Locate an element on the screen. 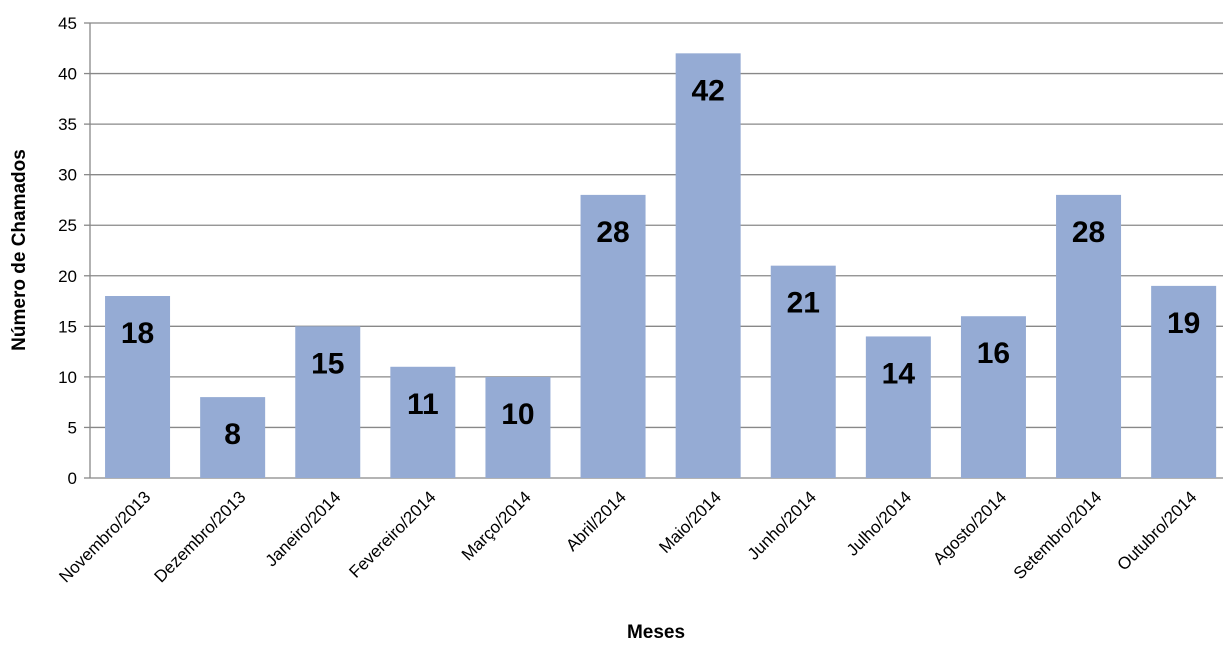  data-label: 16 is located at coordinates (993, 353).